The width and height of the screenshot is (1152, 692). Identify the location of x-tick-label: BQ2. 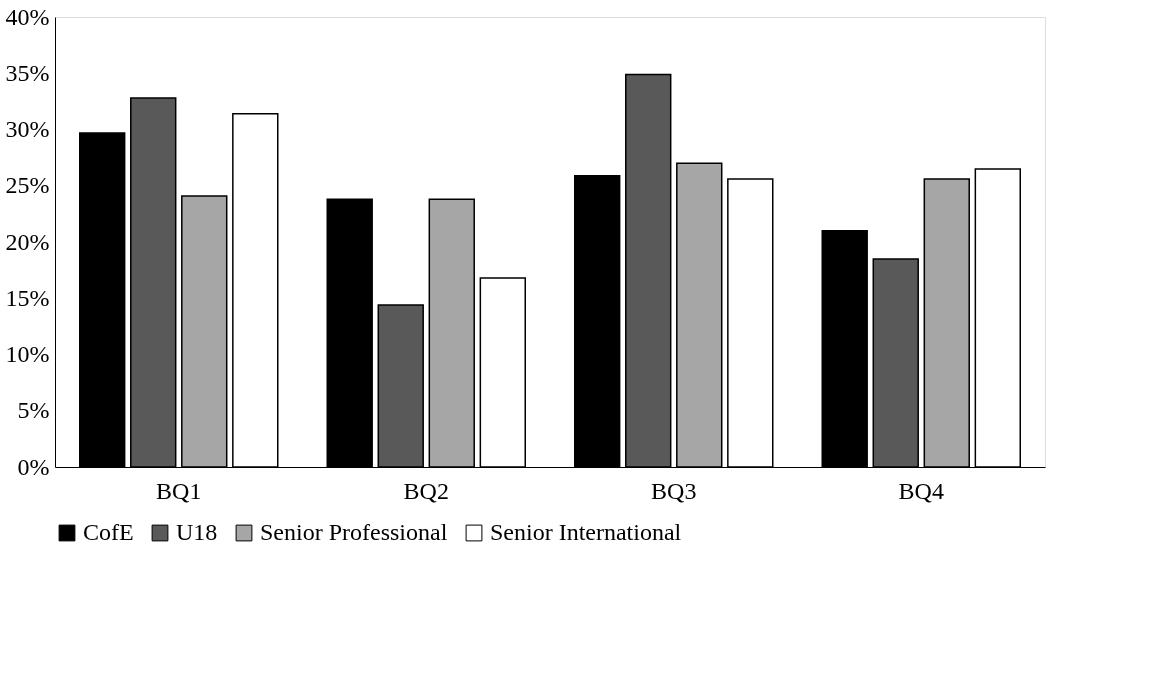
(426, 490).